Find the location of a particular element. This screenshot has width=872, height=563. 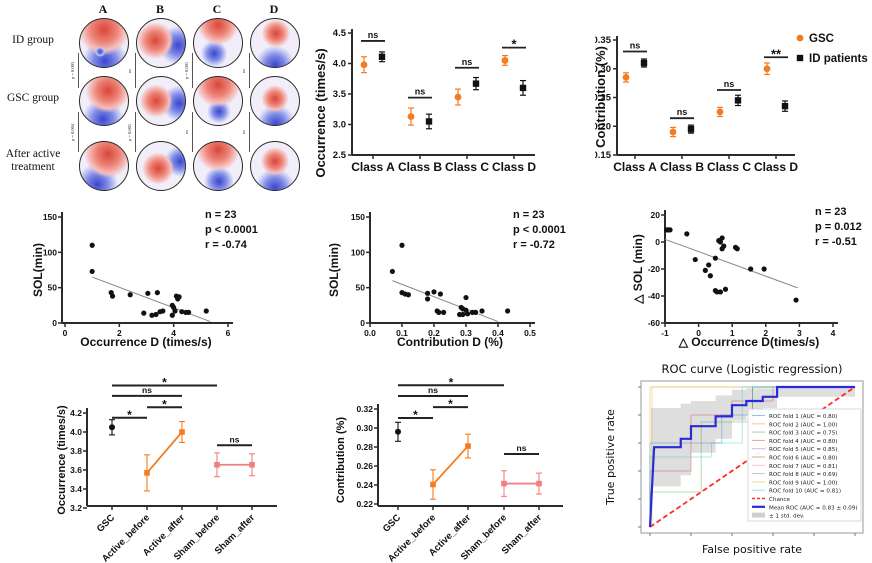

x-category-label: GSC is located at coordinates (392, 523).